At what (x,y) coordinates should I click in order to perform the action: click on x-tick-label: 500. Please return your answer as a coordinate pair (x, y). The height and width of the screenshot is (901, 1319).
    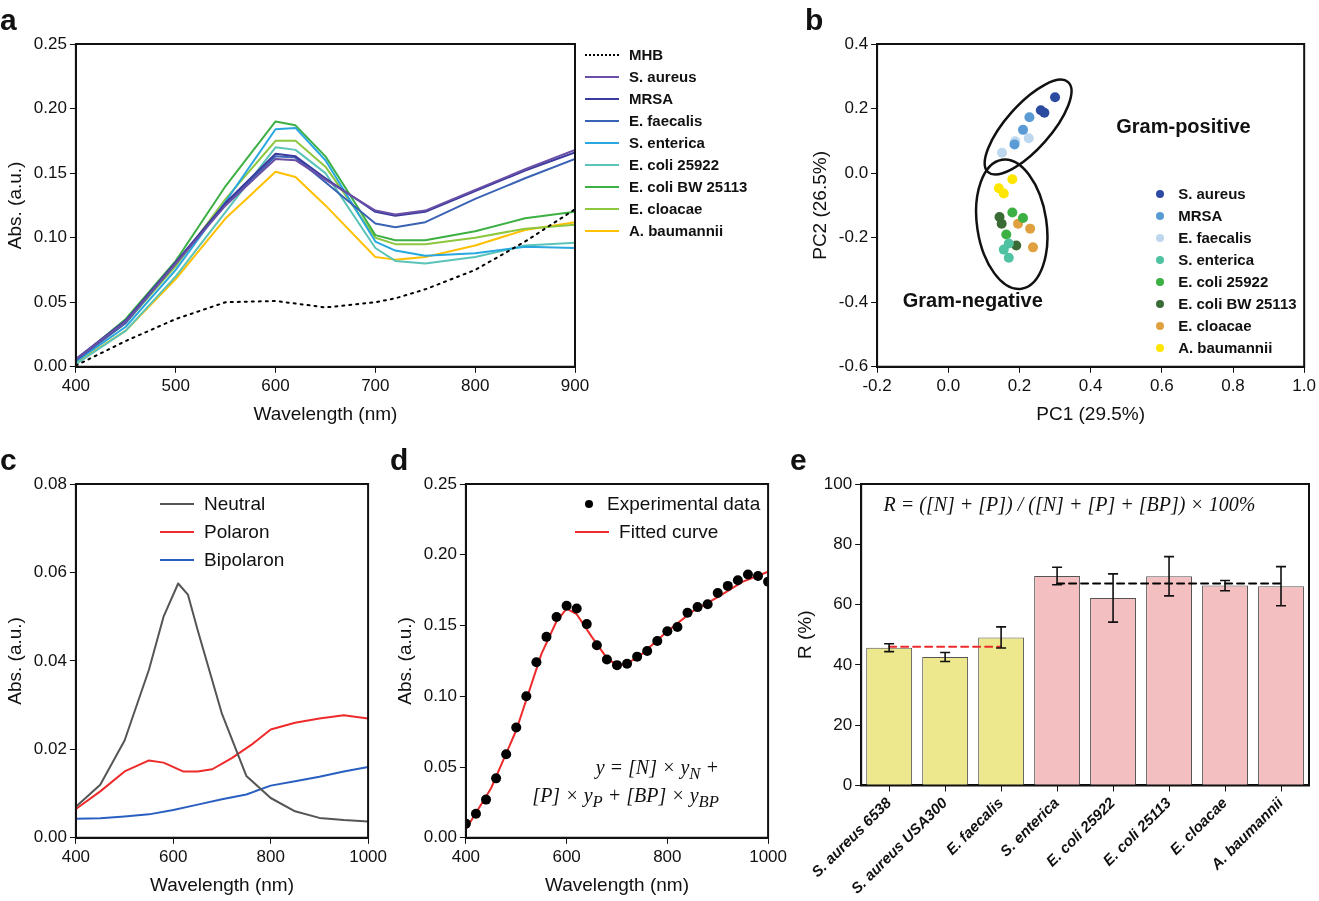
    Looking at the image, I should click on (175, 385).